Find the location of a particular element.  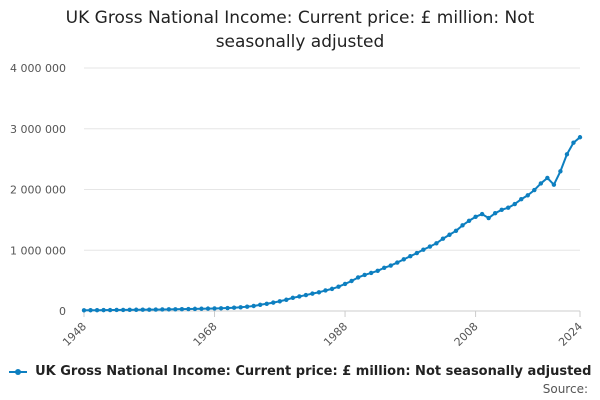

y-axis-tick-labels: 0 1 000 000 2 000 000 3 000 000 4 000 000 is located at coordinates (38, 190).